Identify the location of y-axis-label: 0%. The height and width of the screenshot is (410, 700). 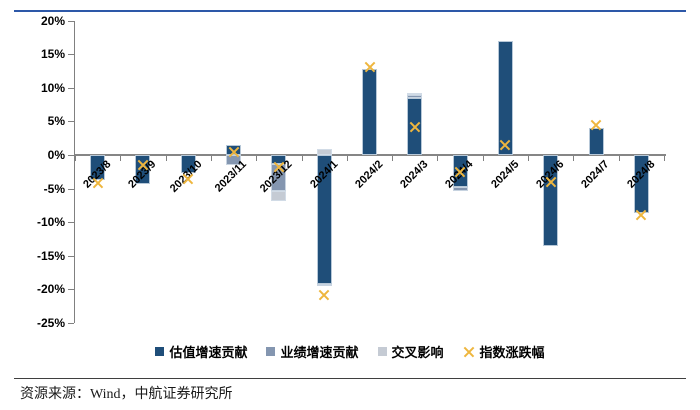
(56, 155).